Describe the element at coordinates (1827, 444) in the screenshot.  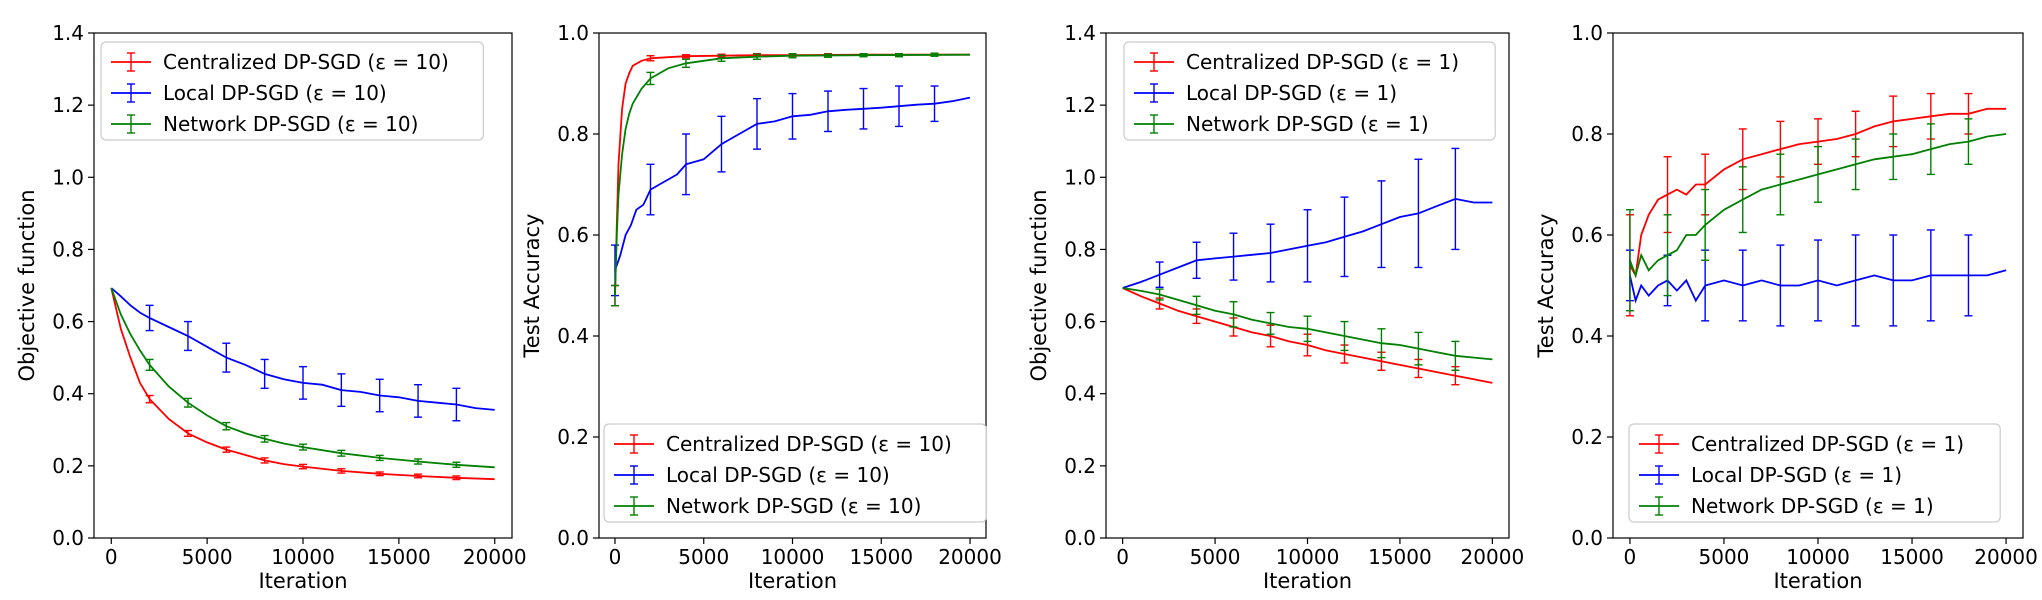
I see `legend-label: Centralized DP-SGD (ε = 1)` at that location.